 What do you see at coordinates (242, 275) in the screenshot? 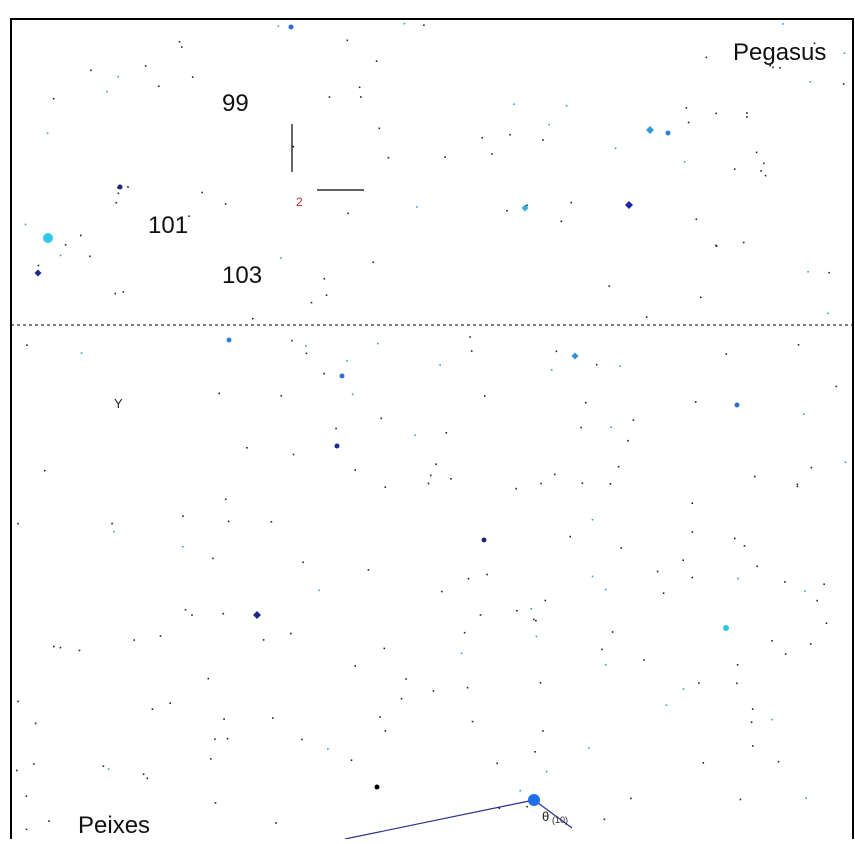
I see `star-number: 103` at bounding box center [242, 275].